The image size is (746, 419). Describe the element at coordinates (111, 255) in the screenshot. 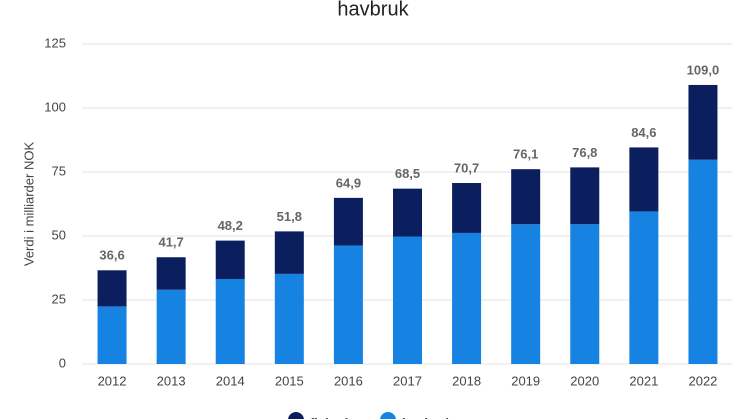

I see `total-label: 36,6` at that location.